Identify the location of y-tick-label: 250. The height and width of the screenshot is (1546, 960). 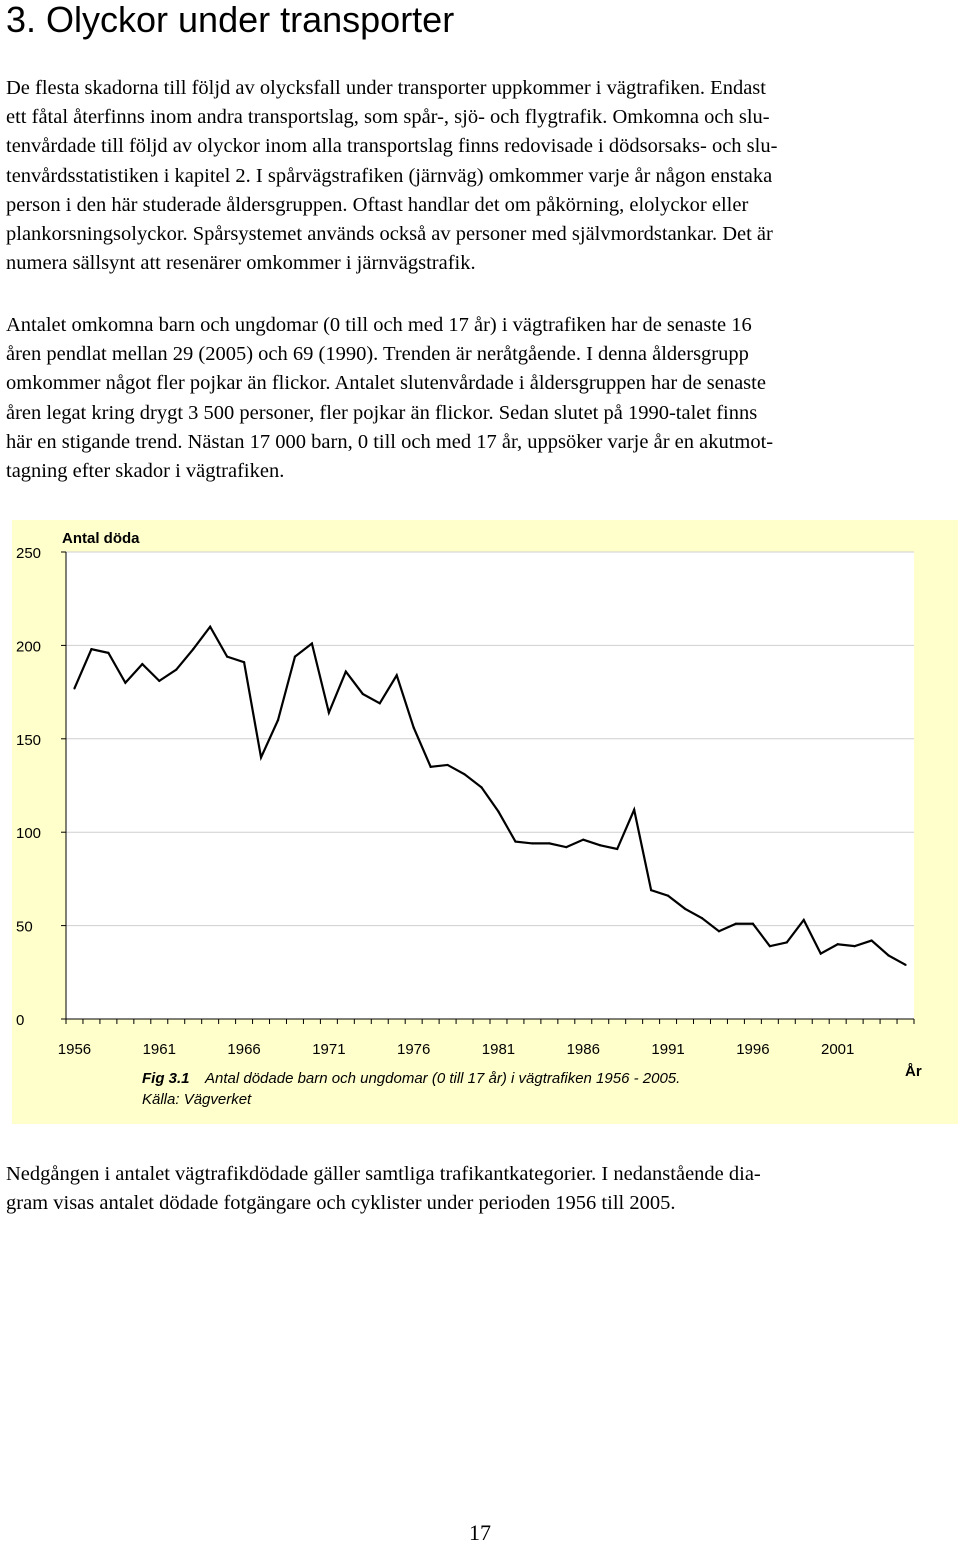
(28, 553).